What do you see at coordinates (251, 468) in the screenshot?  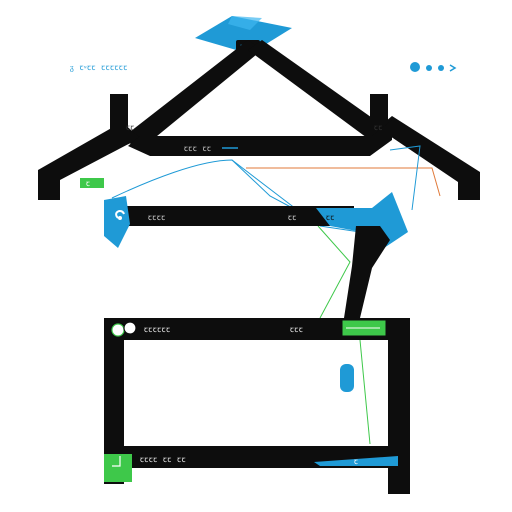 I see `row4-footer: ꞇꞇꞇꞇ ꞇꞇ ꞇꞇ ꞇ` at bounding box center [251, 468].